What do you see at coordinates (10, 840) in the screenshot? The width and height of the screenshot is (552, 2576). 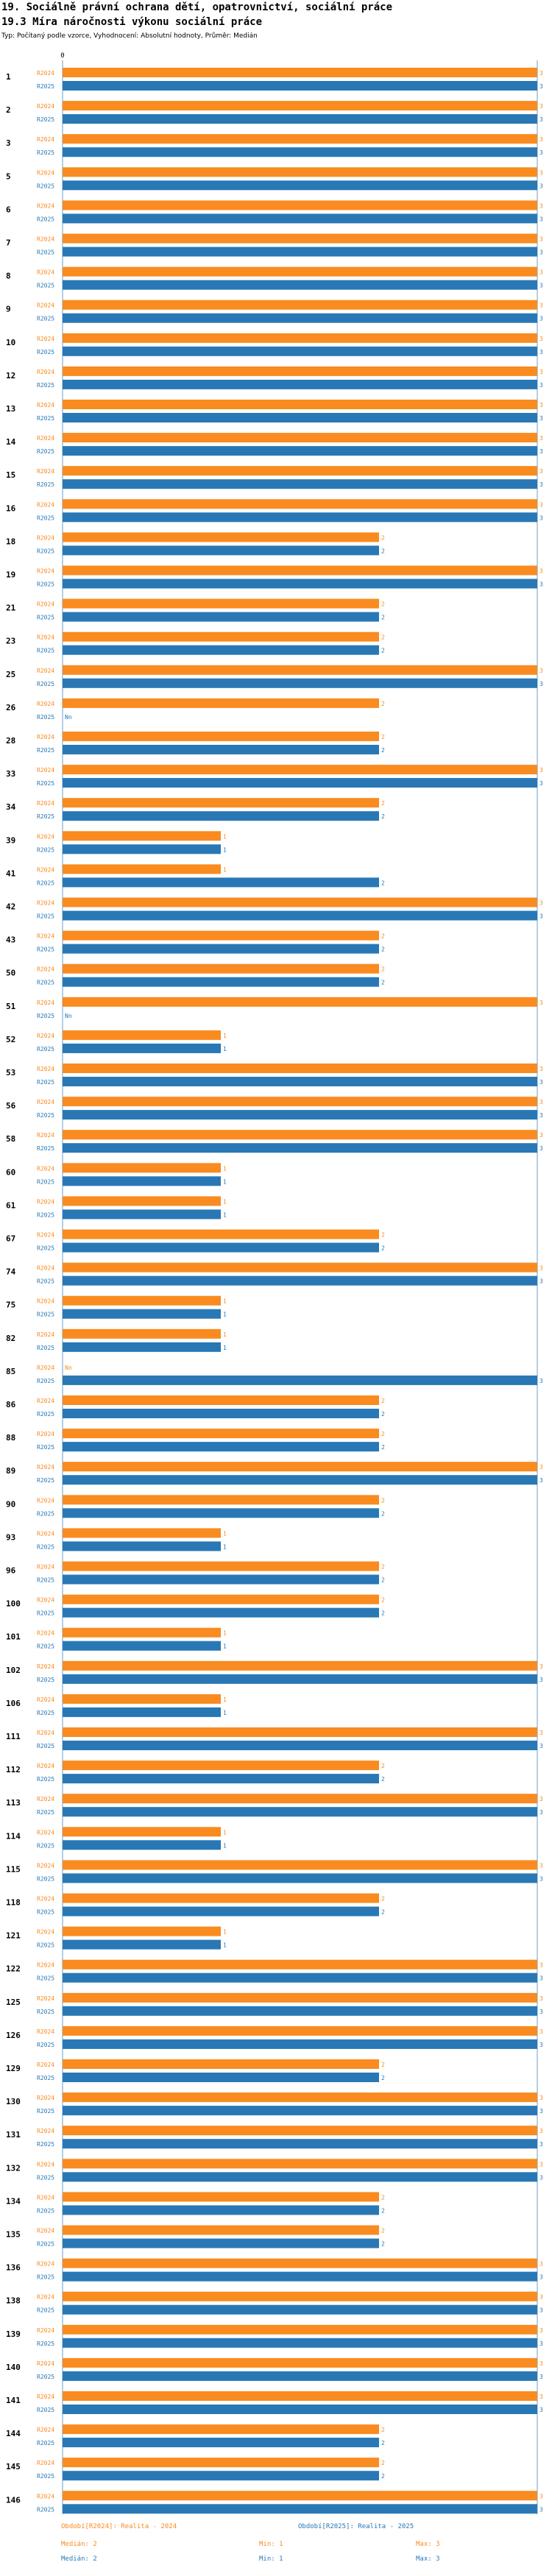 I see `category-label: 39` at bounding box center [10, 840].